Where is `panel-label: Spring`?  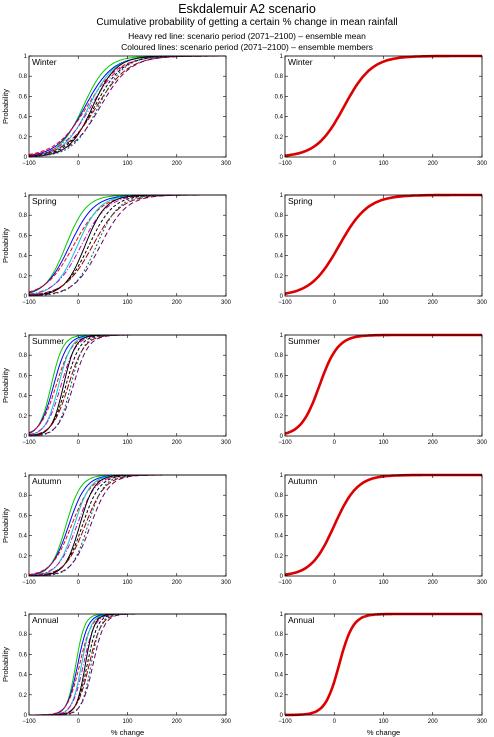 panel-label: Spring is located at coordinates (44, 201).